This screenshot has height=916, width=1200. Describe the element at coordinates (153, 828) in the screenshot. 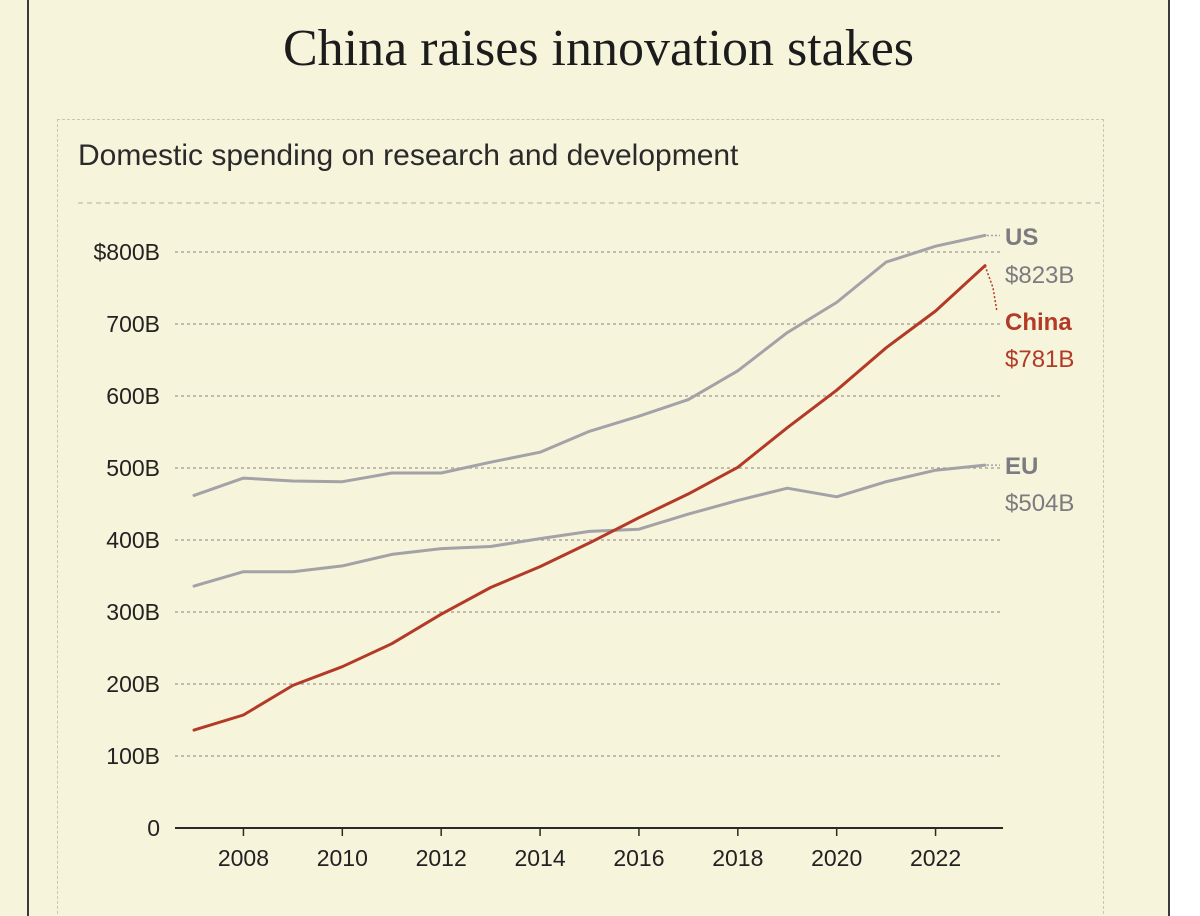

I see `y-tick-label: 0` at that location.